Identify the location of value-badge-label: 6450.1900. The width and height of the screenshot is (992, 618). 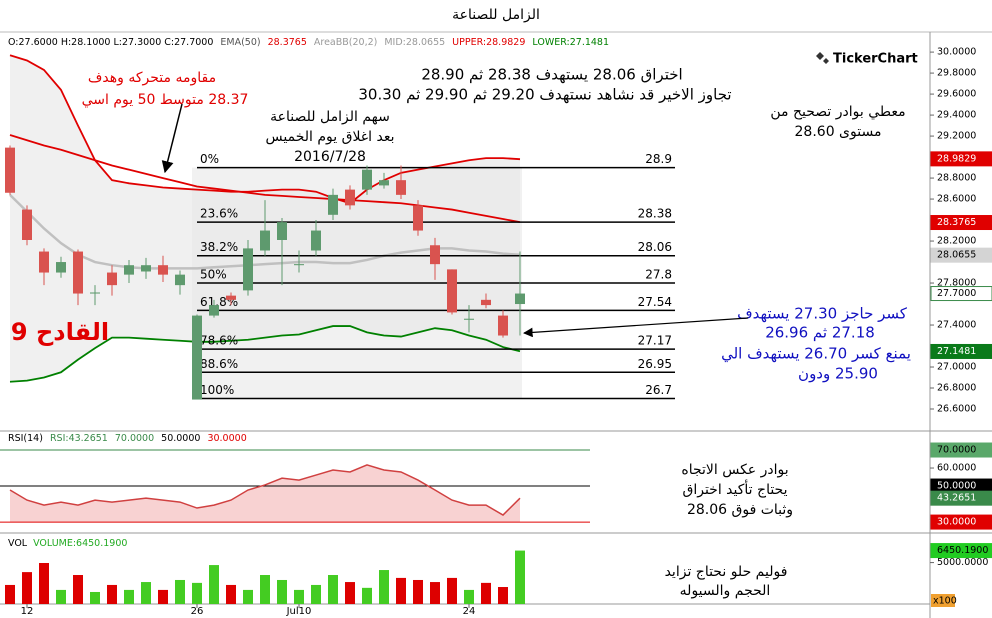
(962, 550).